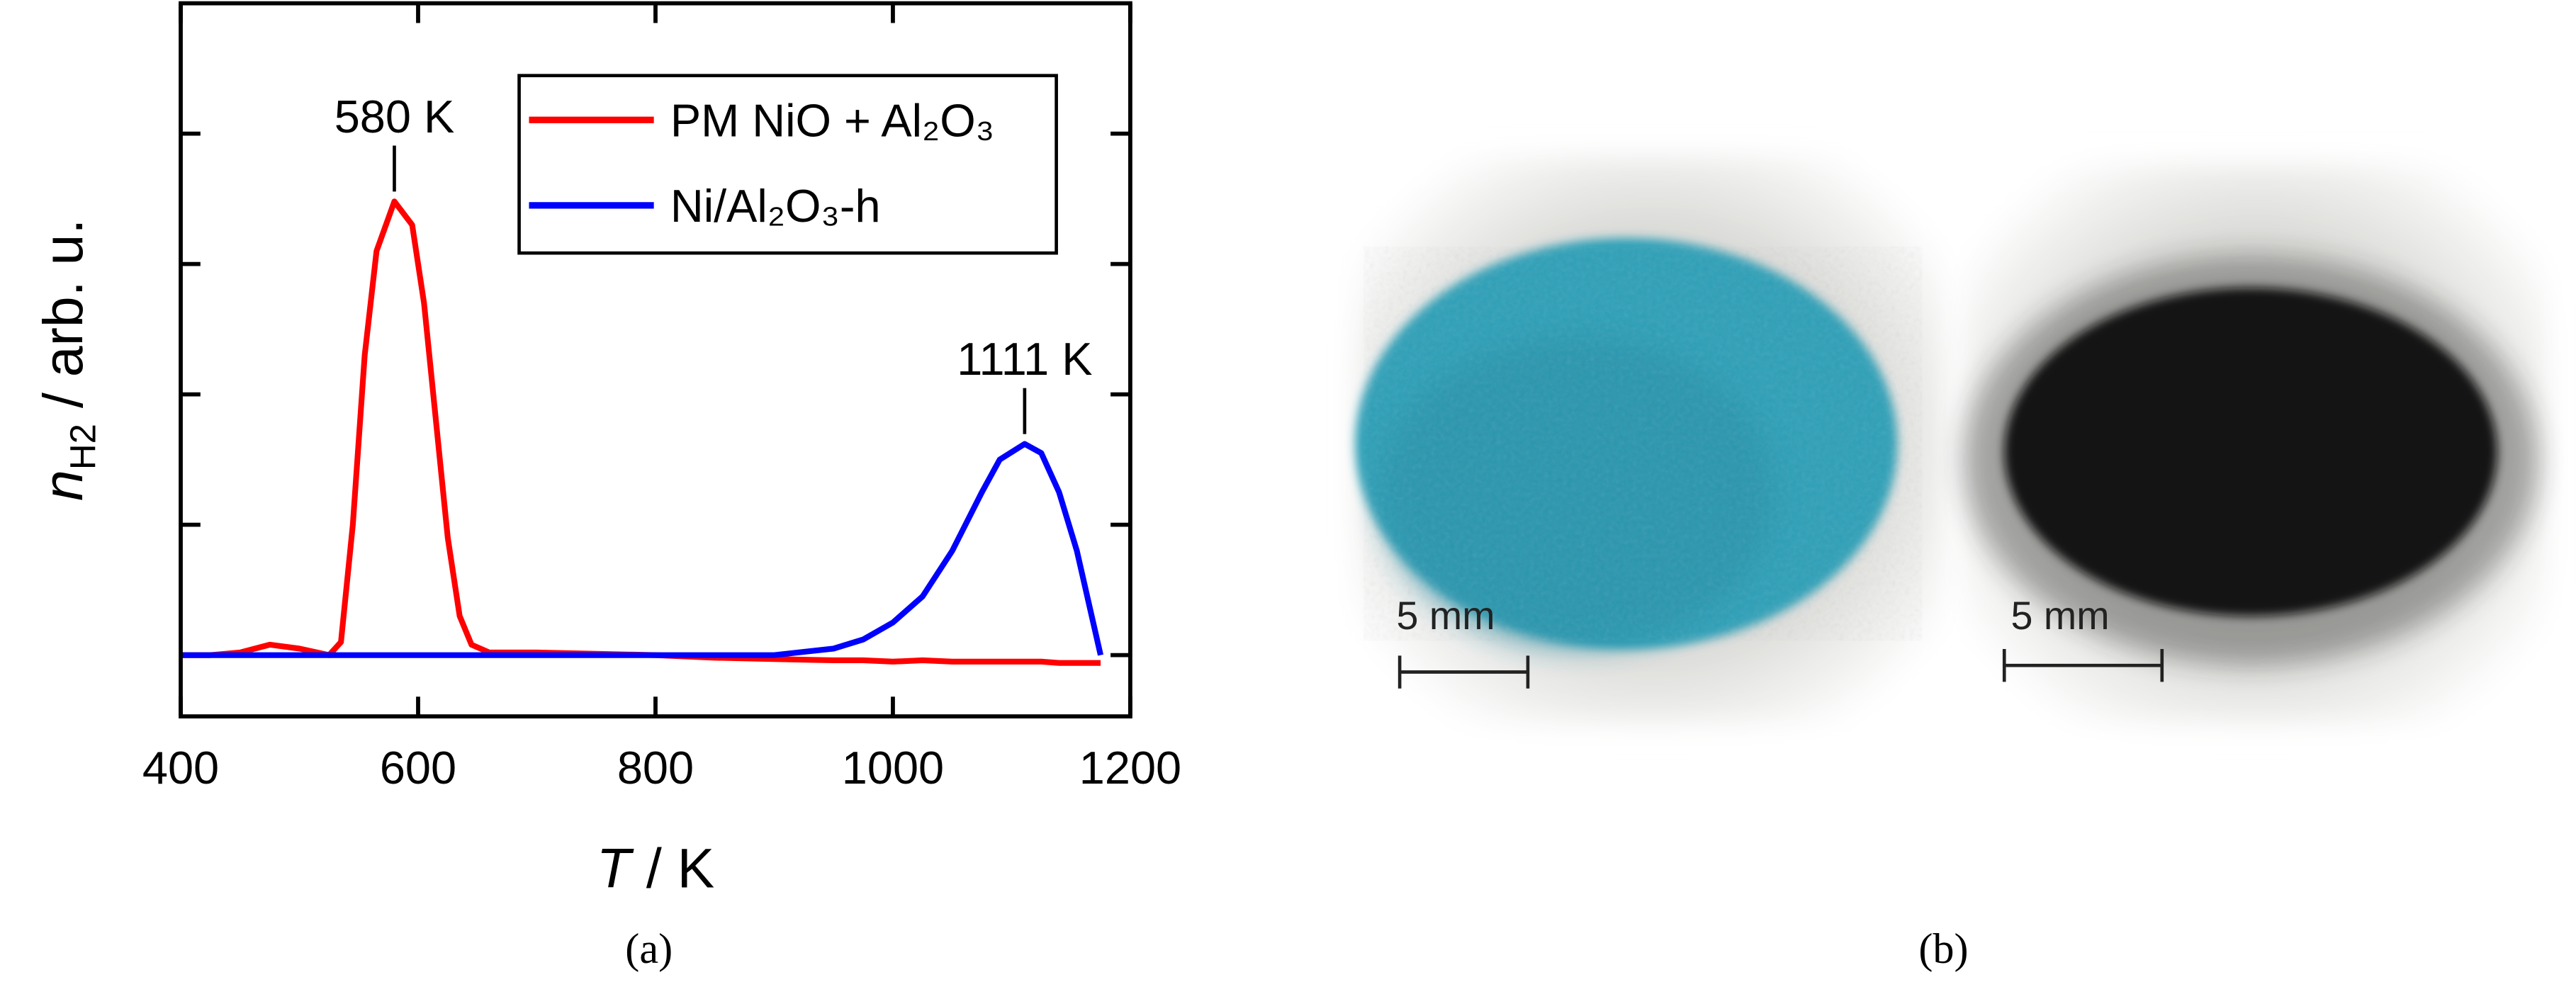 This screenshot has width=2576, height=999. Describe the element at coordinates (82, 447) in the screenshot. I see `y-axis-subscript: H2` at that location.